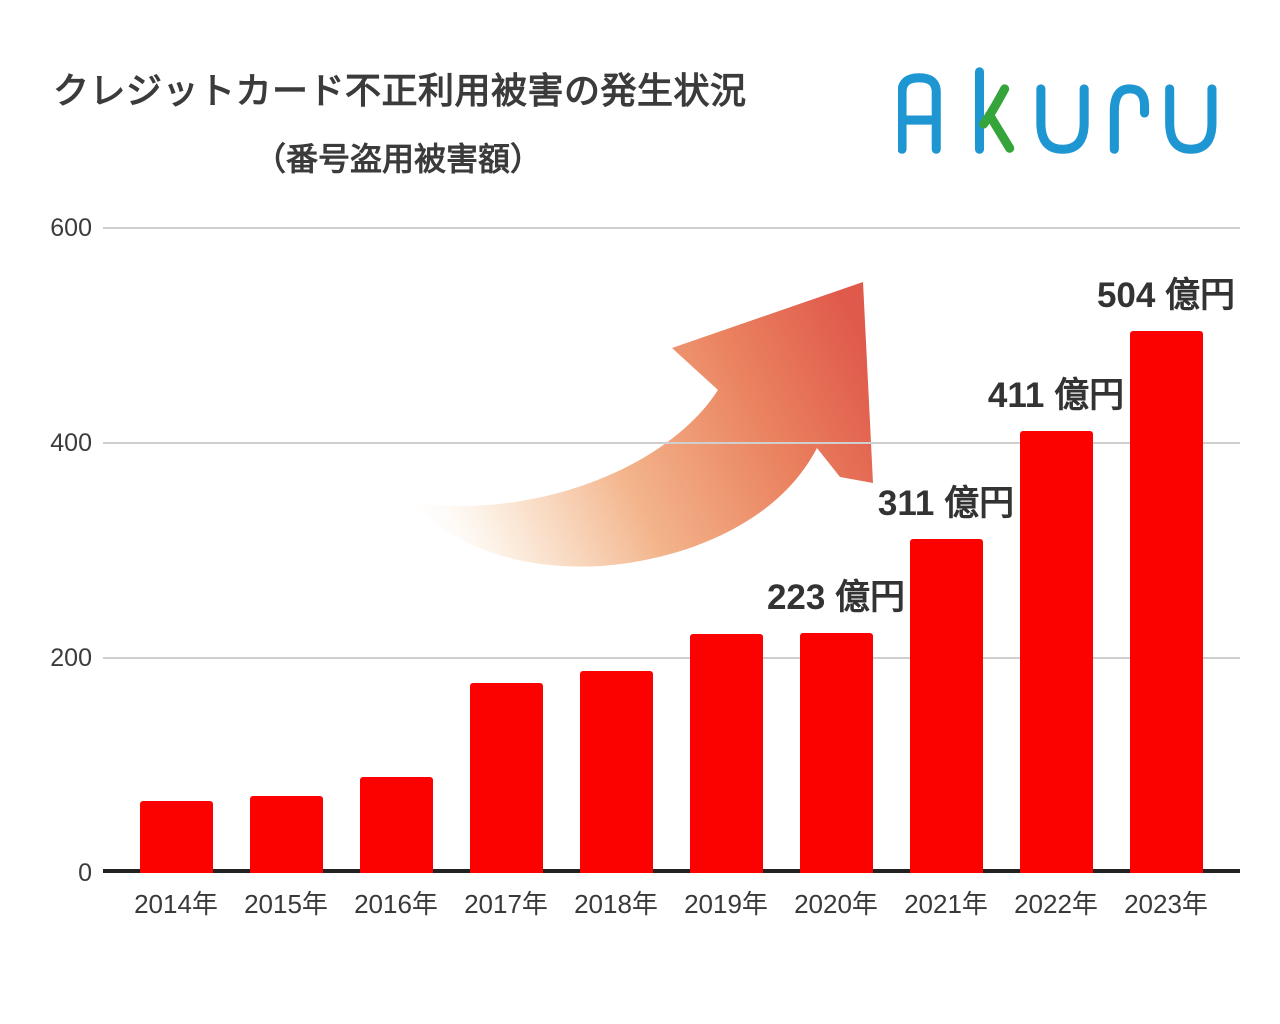 The height and width of the screenshot is (1024, 1280). I want to click on bar-2022年, so click(1056, 652).